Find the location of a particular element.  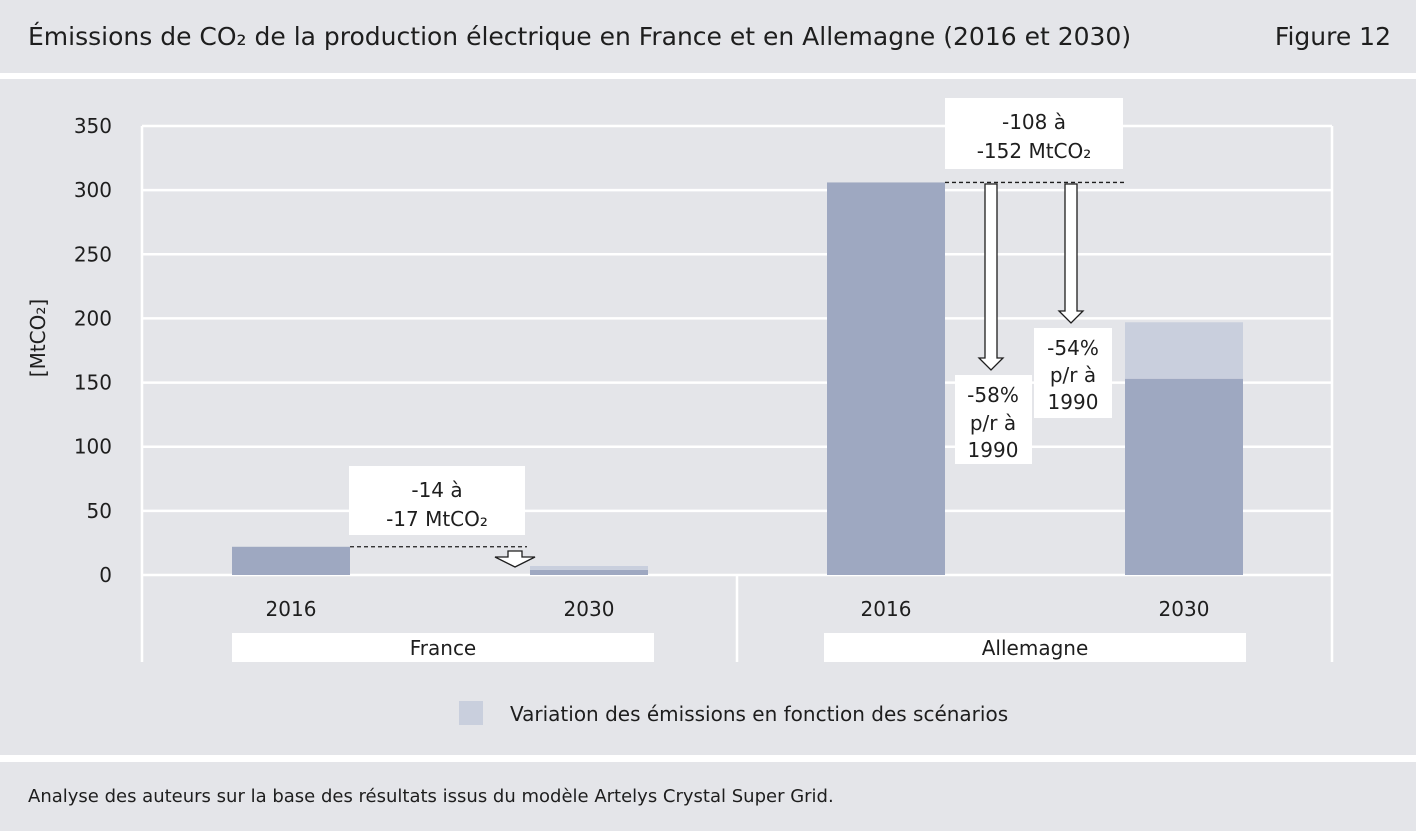

y-tick-label: 300 is located at coordinates (93, 190).